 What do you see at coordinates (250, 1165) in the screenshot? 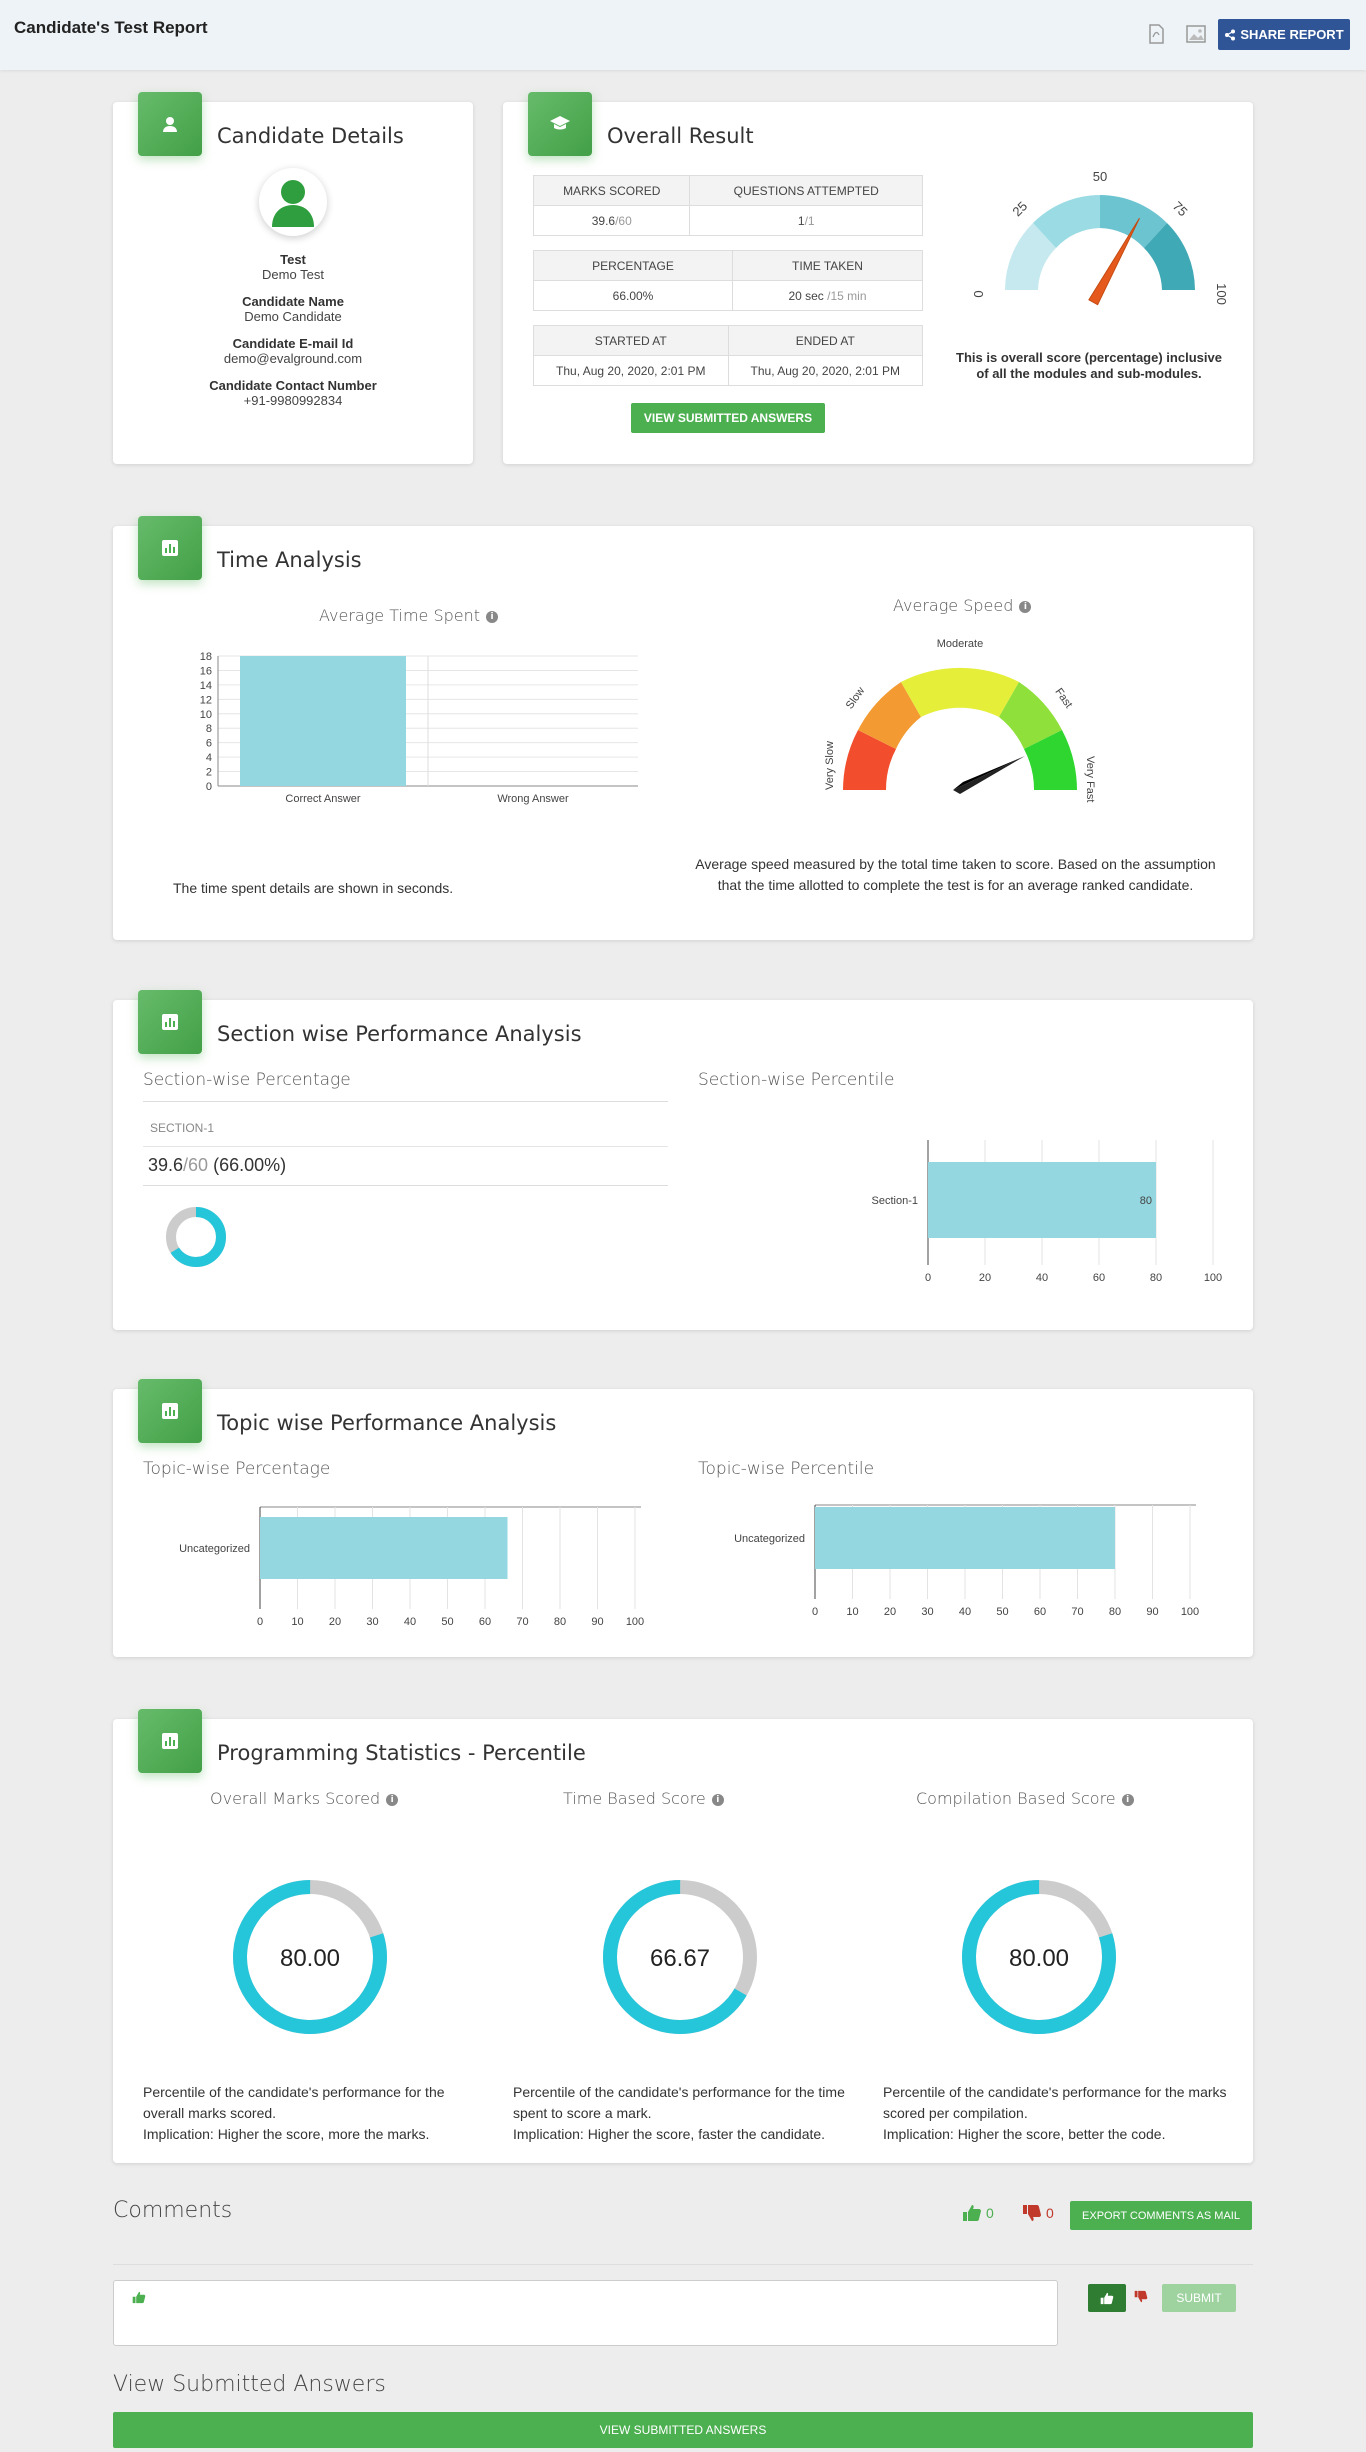
I see `section-score-pct: (66.00%)` at bounding box center [250, 1165].